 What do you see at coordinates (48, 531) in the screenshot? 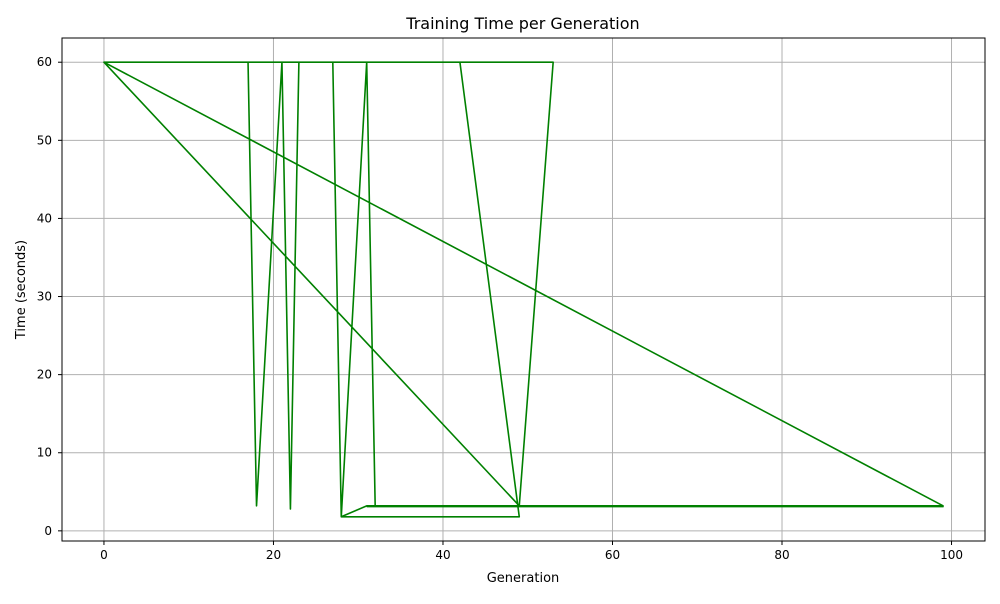
I see `y-tick-label: 0` at bounding box center [48, 531].